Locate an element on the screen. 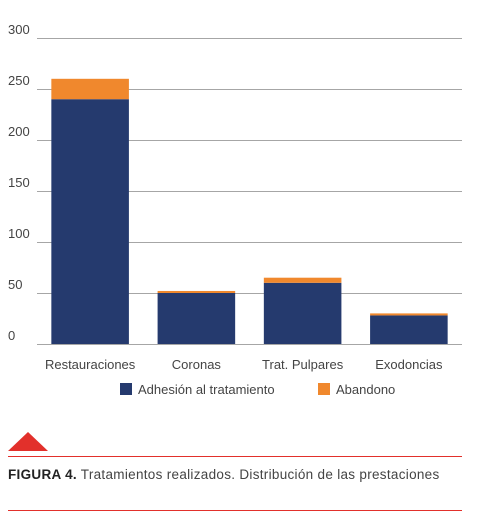 This screenshot has width=481, height=531. legend-label: Adhesión al tratamiento is located at coordinates (206, 389).